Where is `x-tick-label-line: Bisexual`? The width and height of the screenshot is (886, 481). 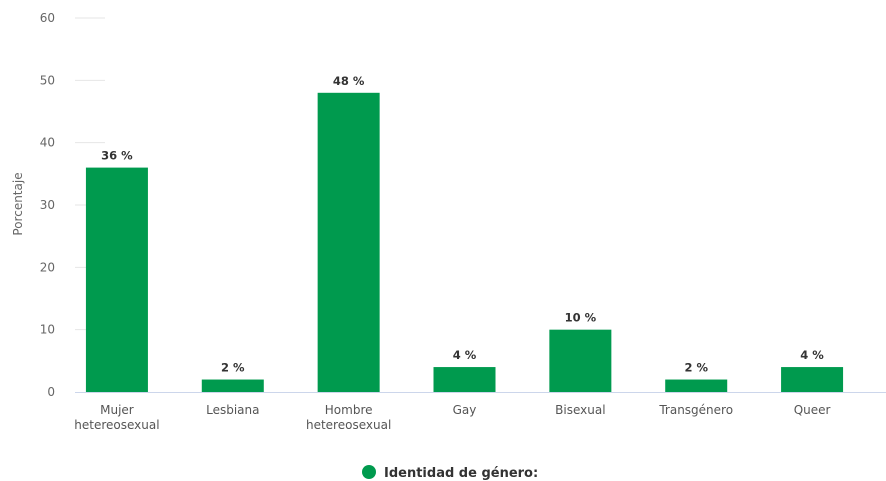
x-tick-label-line: Bisexual is located at coordinates (580, 410).